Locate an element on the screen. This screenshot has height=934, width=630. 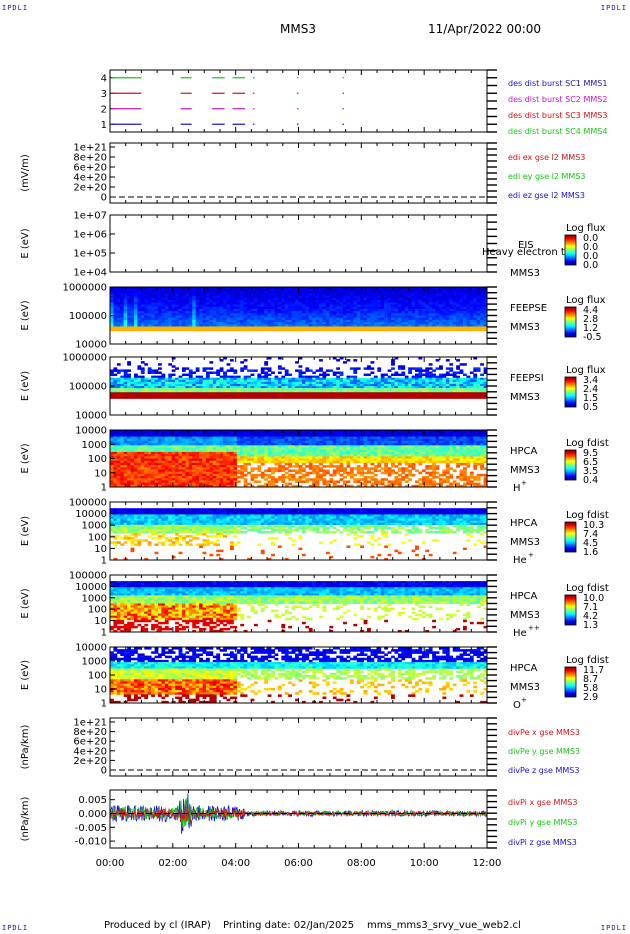
edi-y-tick-label: 0 is located at coordinates (104, 198).